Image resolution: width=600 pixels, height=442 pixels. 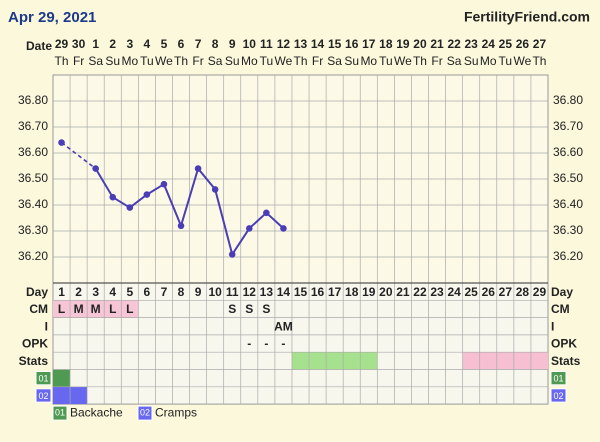 What do you see at coordinates (34, 361) in the screenshot?
I see `row-label: Stats` at bounding box center [34, 361].